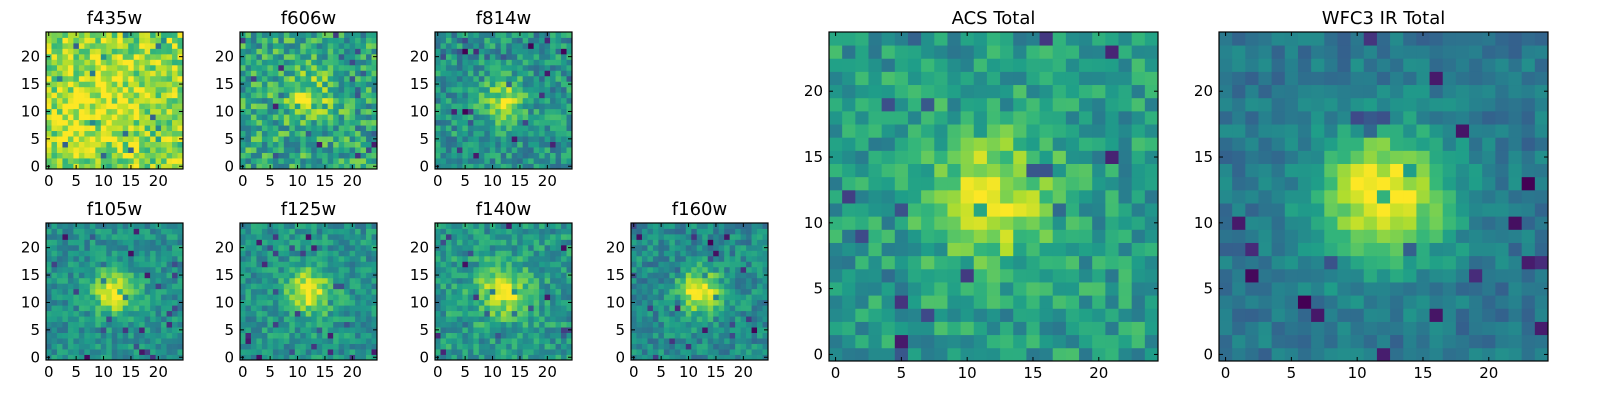 The height and width of the screenshot is (400, 1600). I want to click on y-tick-label: 0, so click(35, 357).